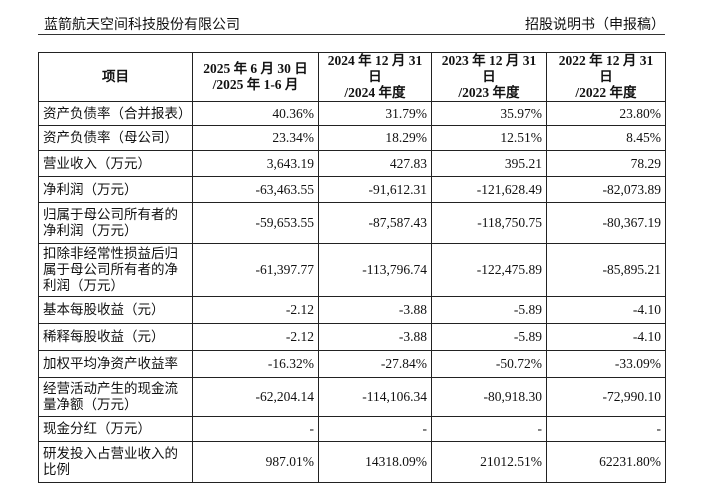 The height and width of the screenshot is (483, 709). I want to click on item-cell: 基本每股收益（元）, so click(115, 310).